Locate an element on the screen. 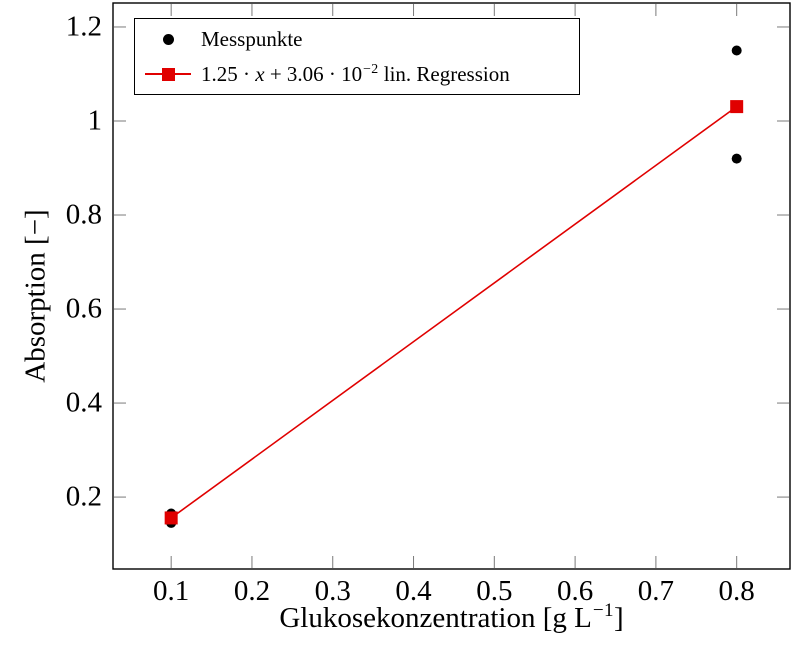 The width and height of the screenshot is (794, 657). y-tick-label: 0.6 is located at coordinates (83, 308).